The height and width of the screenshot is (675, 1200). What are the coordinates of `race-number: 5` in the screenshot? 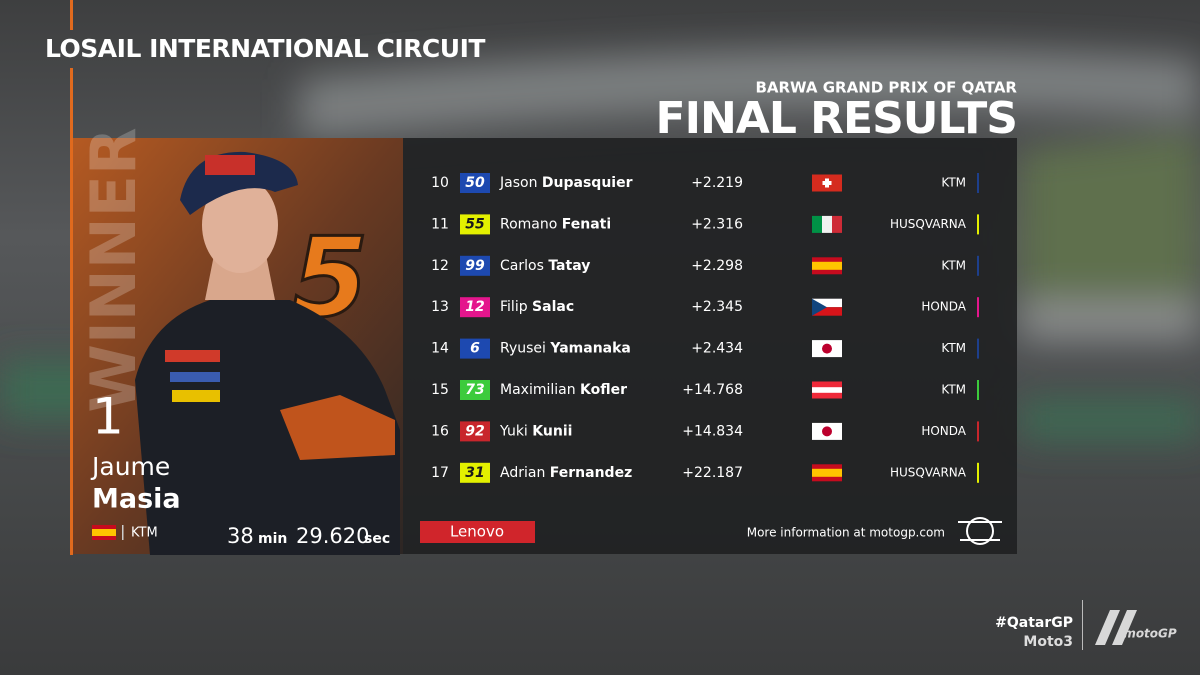 It's located at (330, 277).